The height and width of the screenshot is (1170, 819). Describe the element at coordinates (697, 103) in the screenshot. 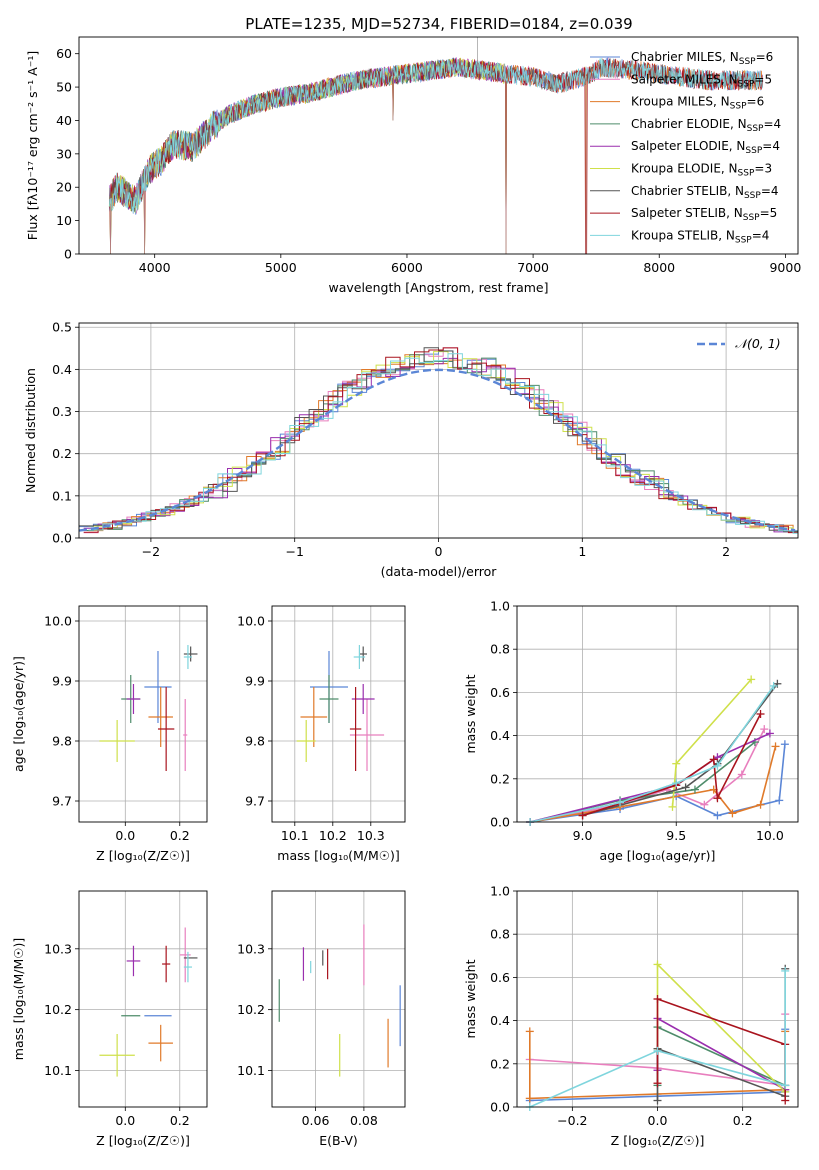

I see `legend-label-krou_miles: Kroupa MILES, NSSP=6` at that location.